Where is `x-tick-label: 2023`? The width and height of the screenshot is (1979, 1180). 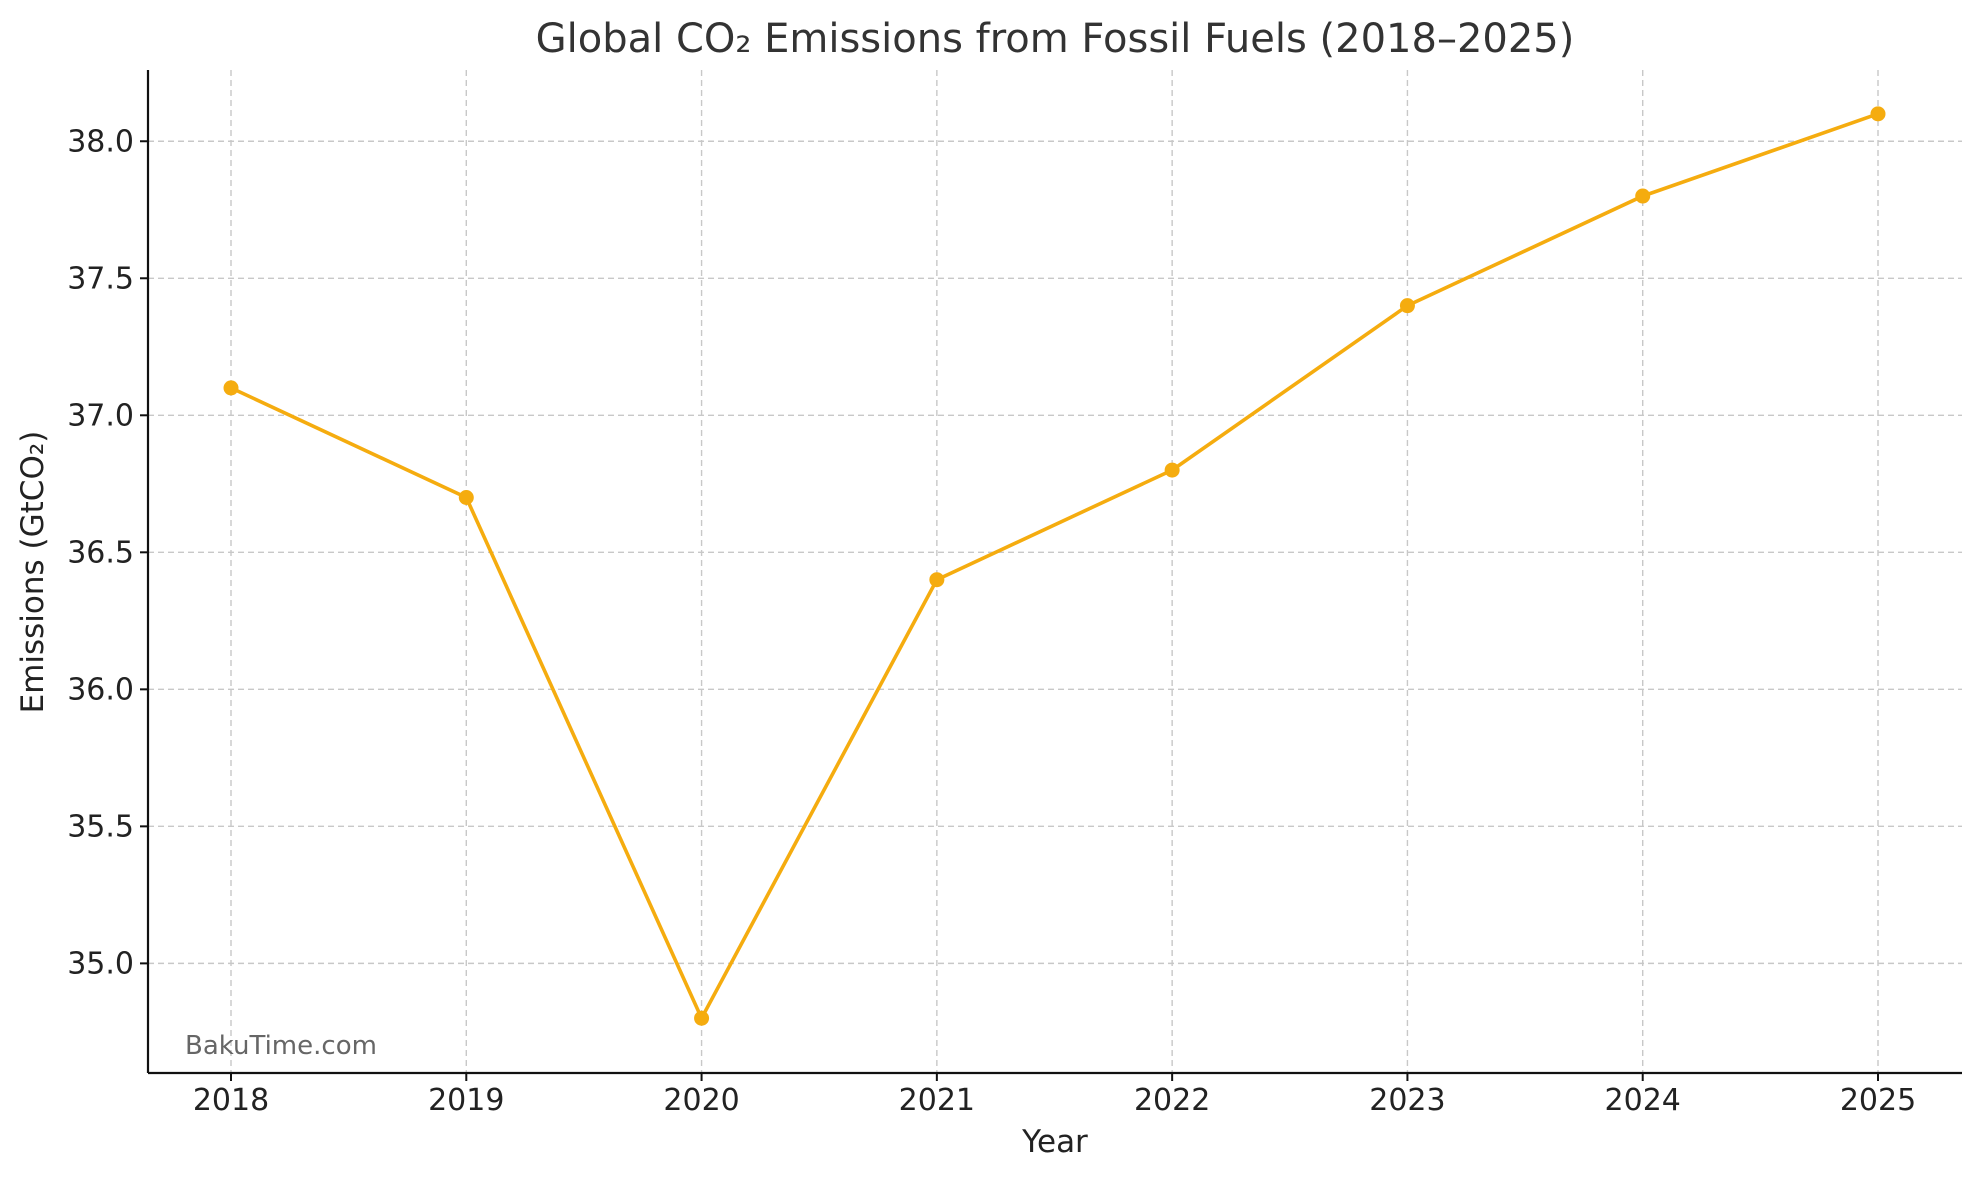
x-tick-label: 2023 is located at coordinates (1407, 1100).